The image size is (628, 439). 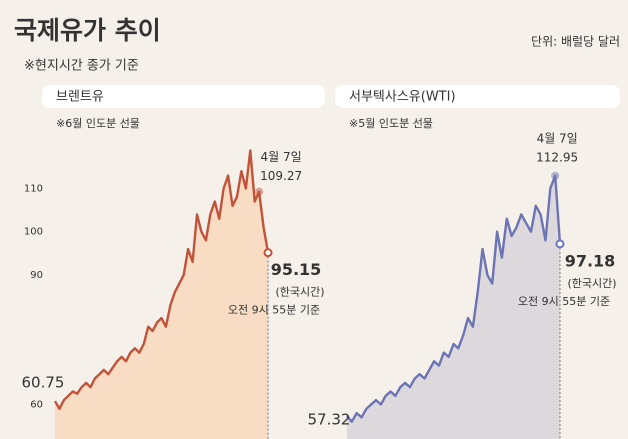 I want to click on panel-note: ※5월 인도분 선물, so click(x=391, y=123).